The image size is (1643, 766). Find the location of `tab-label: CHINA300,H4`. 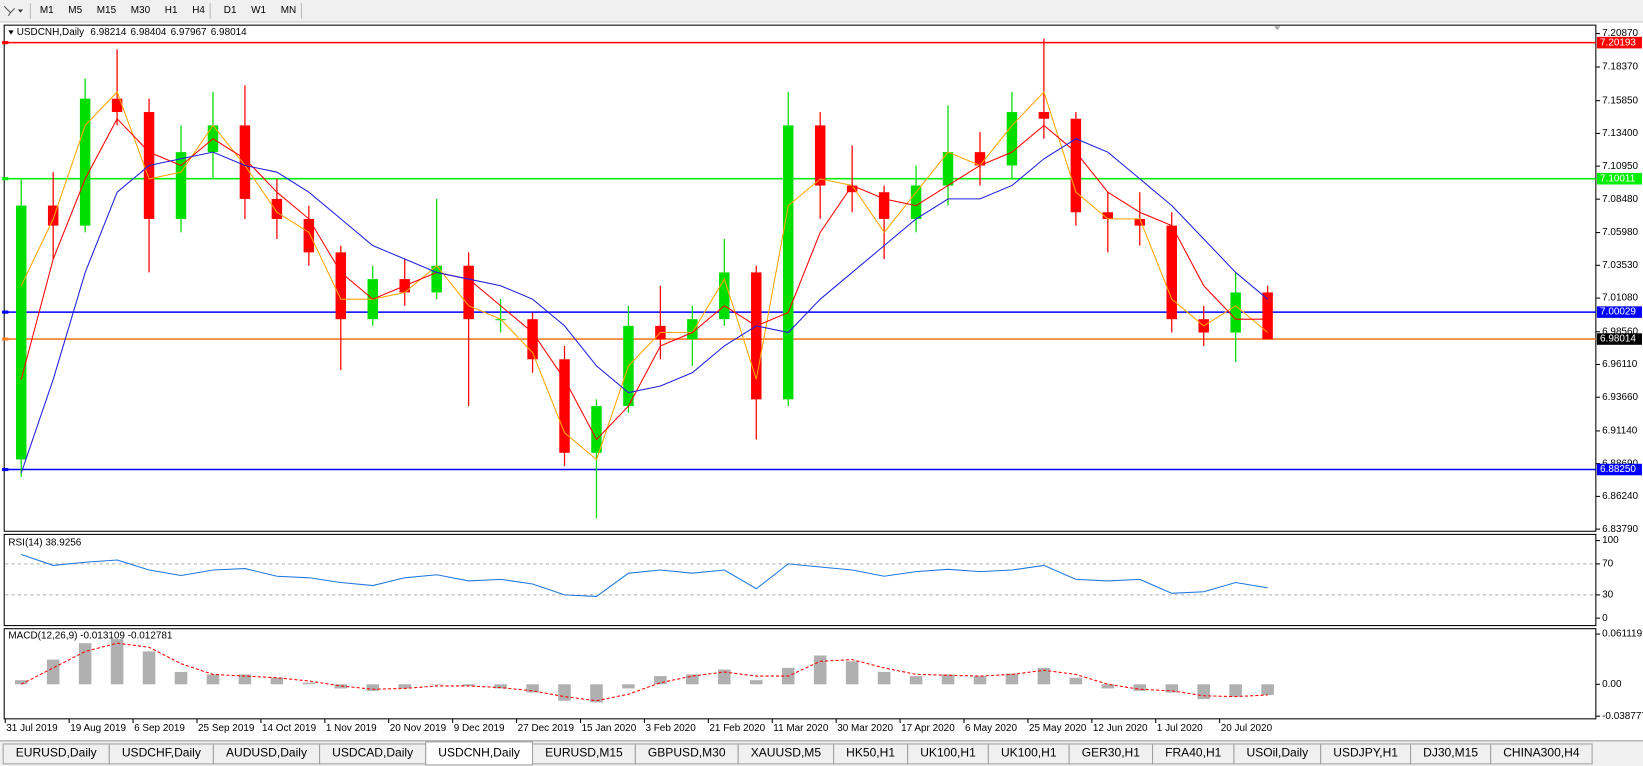

tab-label: CHINA300,H4 is located at coordinates (1541, 753).